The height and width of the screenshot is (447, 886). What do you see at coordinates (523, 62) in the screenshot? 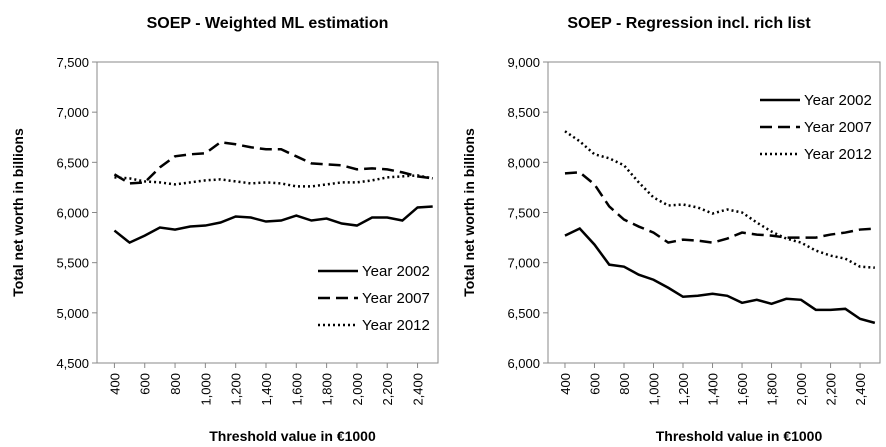
I see `y-tick-label: 9,000` at bounding box center [523, 62].